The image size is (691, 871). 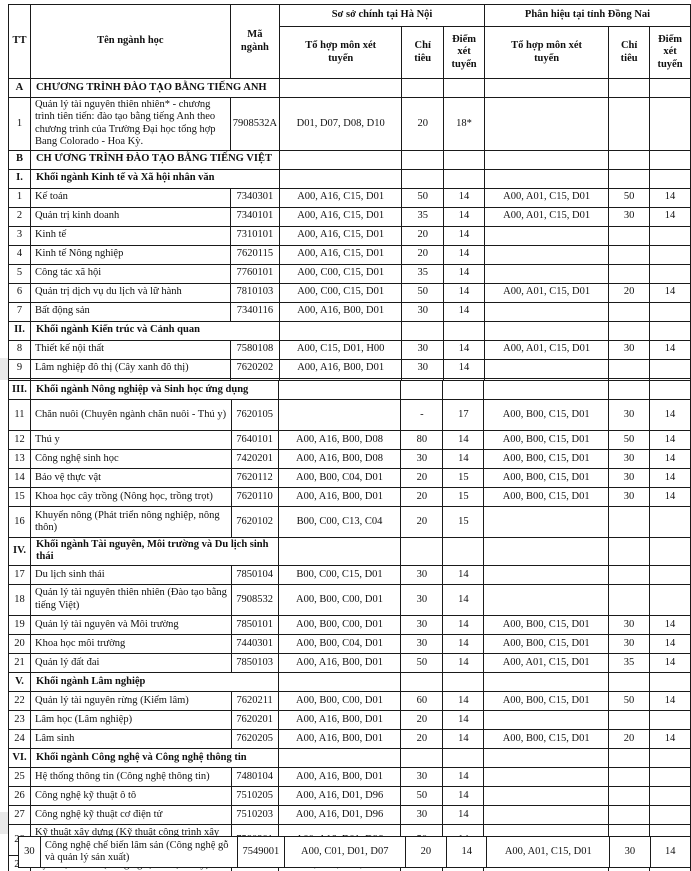 What do you see at coordinates (19, 681) in the screenshot?
I see `section-number: V.` at bounding box center [19, 681].